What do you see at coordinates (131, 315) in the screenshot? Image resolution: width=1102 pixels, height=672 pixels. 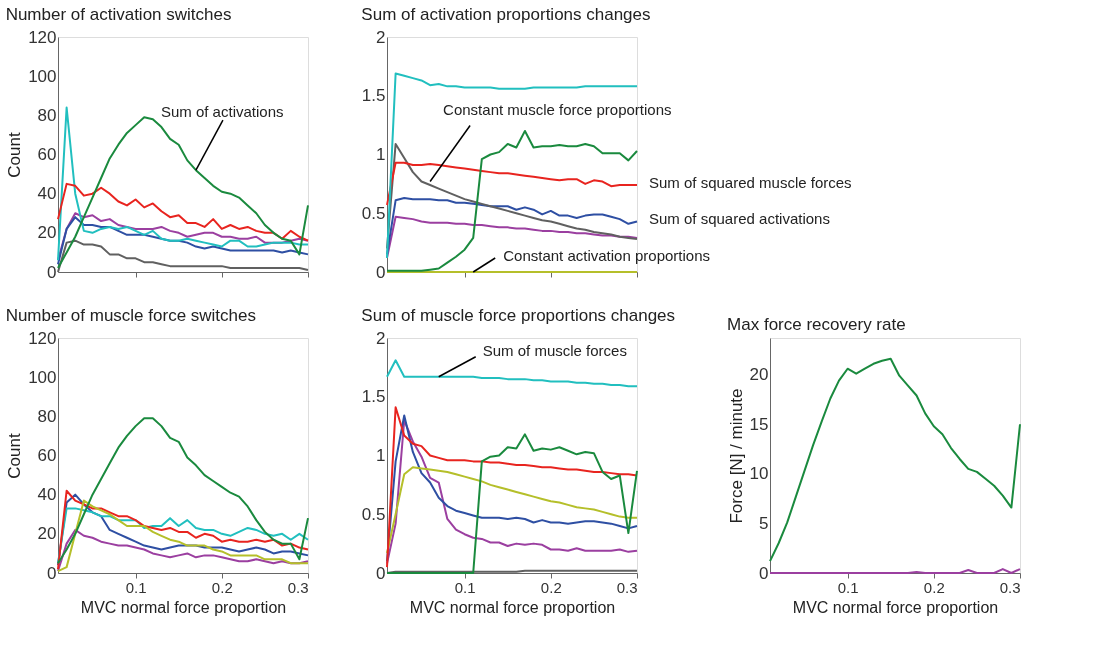 I see `chart-title: Number of muscle force switches` at bounding box center [131, 315].